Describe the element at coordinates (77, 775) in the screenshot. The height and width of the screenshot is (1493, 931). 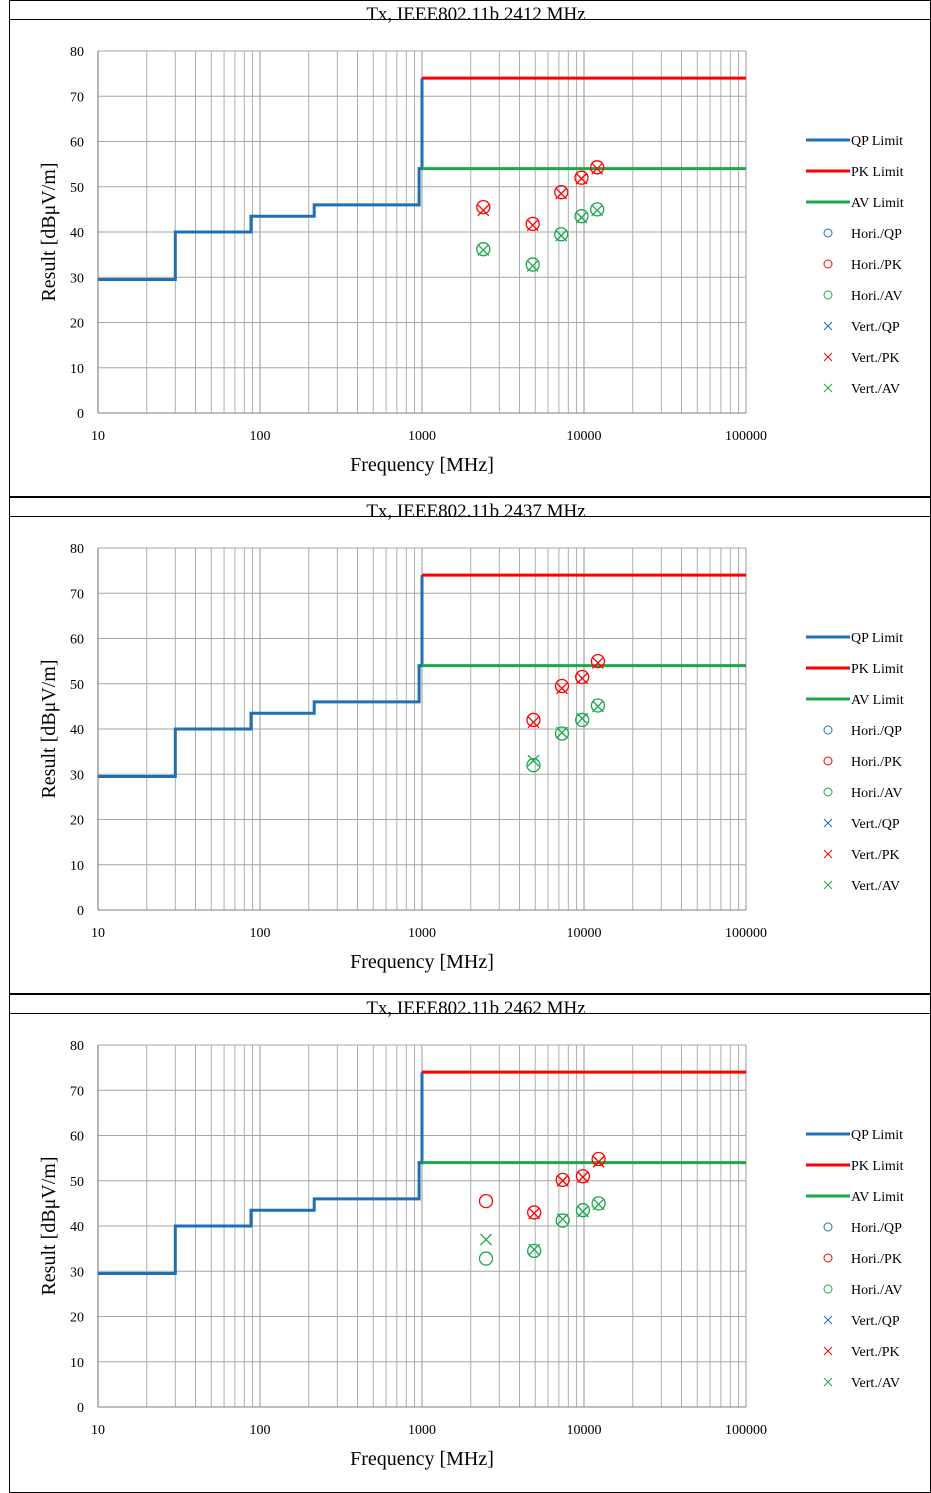
I see `y-tick-label: 30` at that location.